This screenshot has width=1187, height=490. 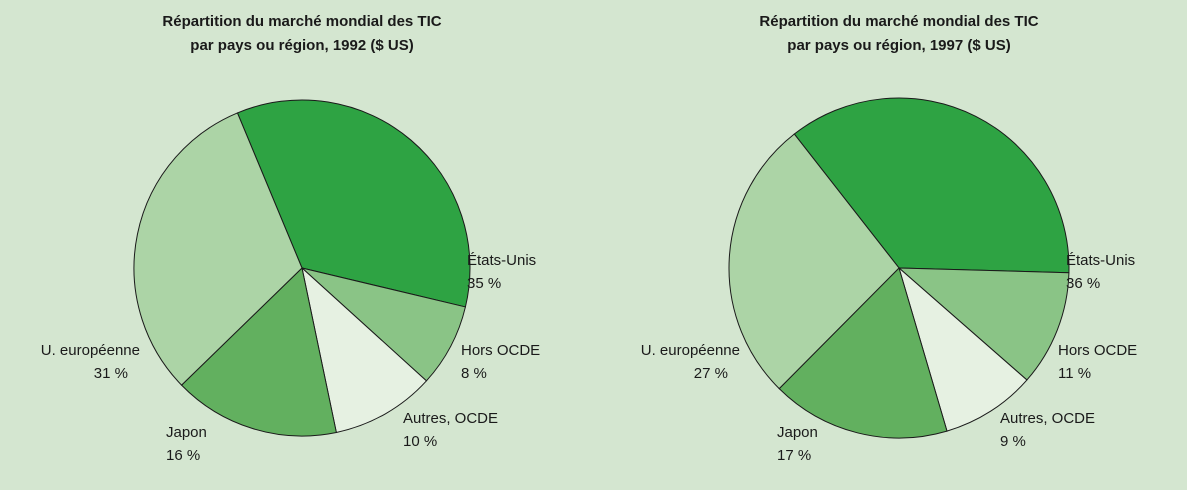 What do you see at coordinates (794, 455) in the screenshot?
I see `slice-value-label: 17 %` at bounding box center [794, 455].